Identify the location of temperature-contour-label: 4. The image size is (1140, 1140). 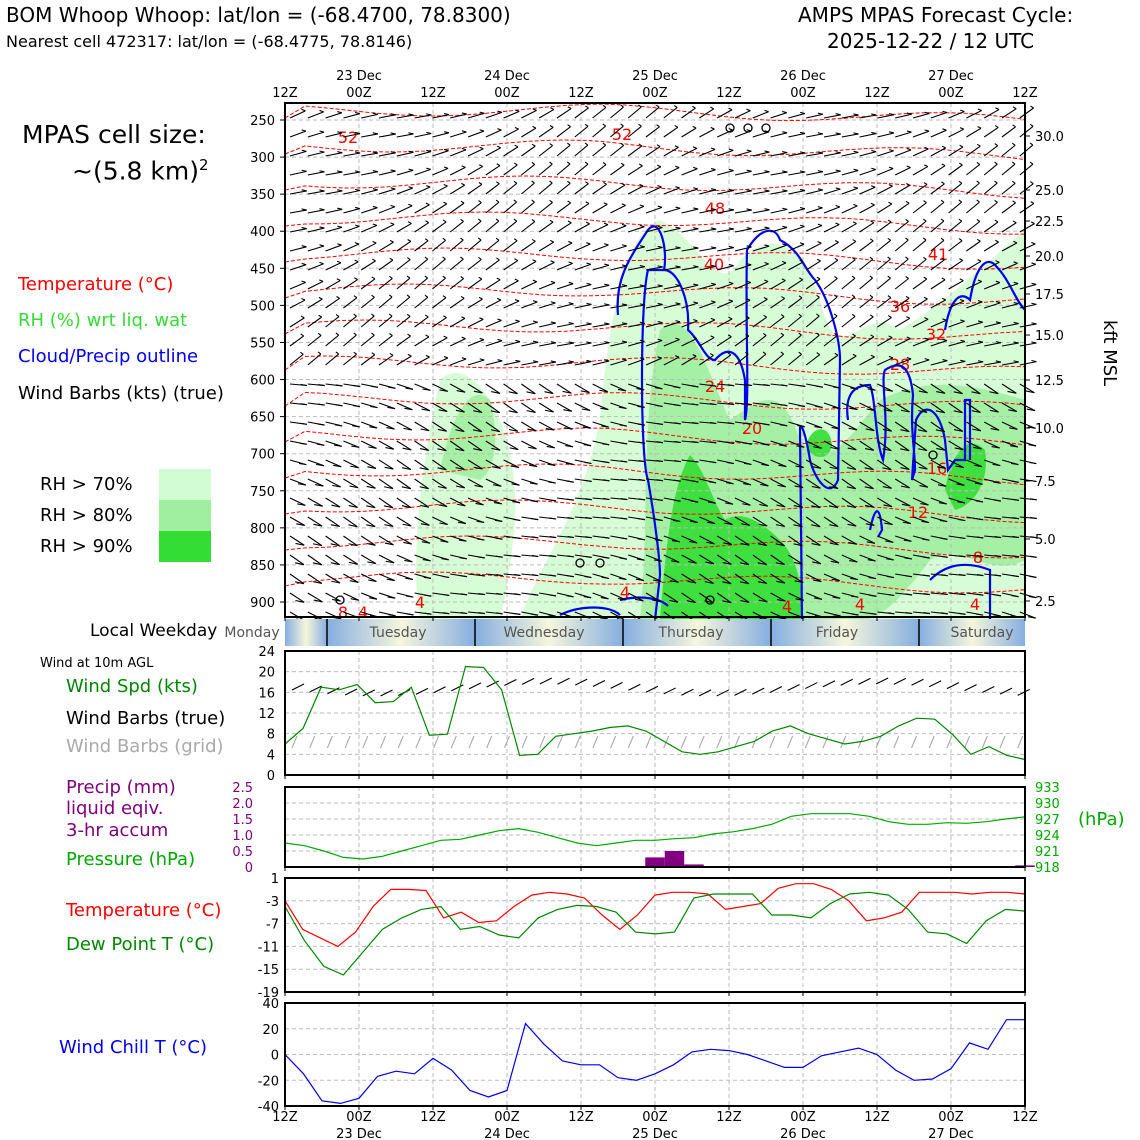
(420, 602).